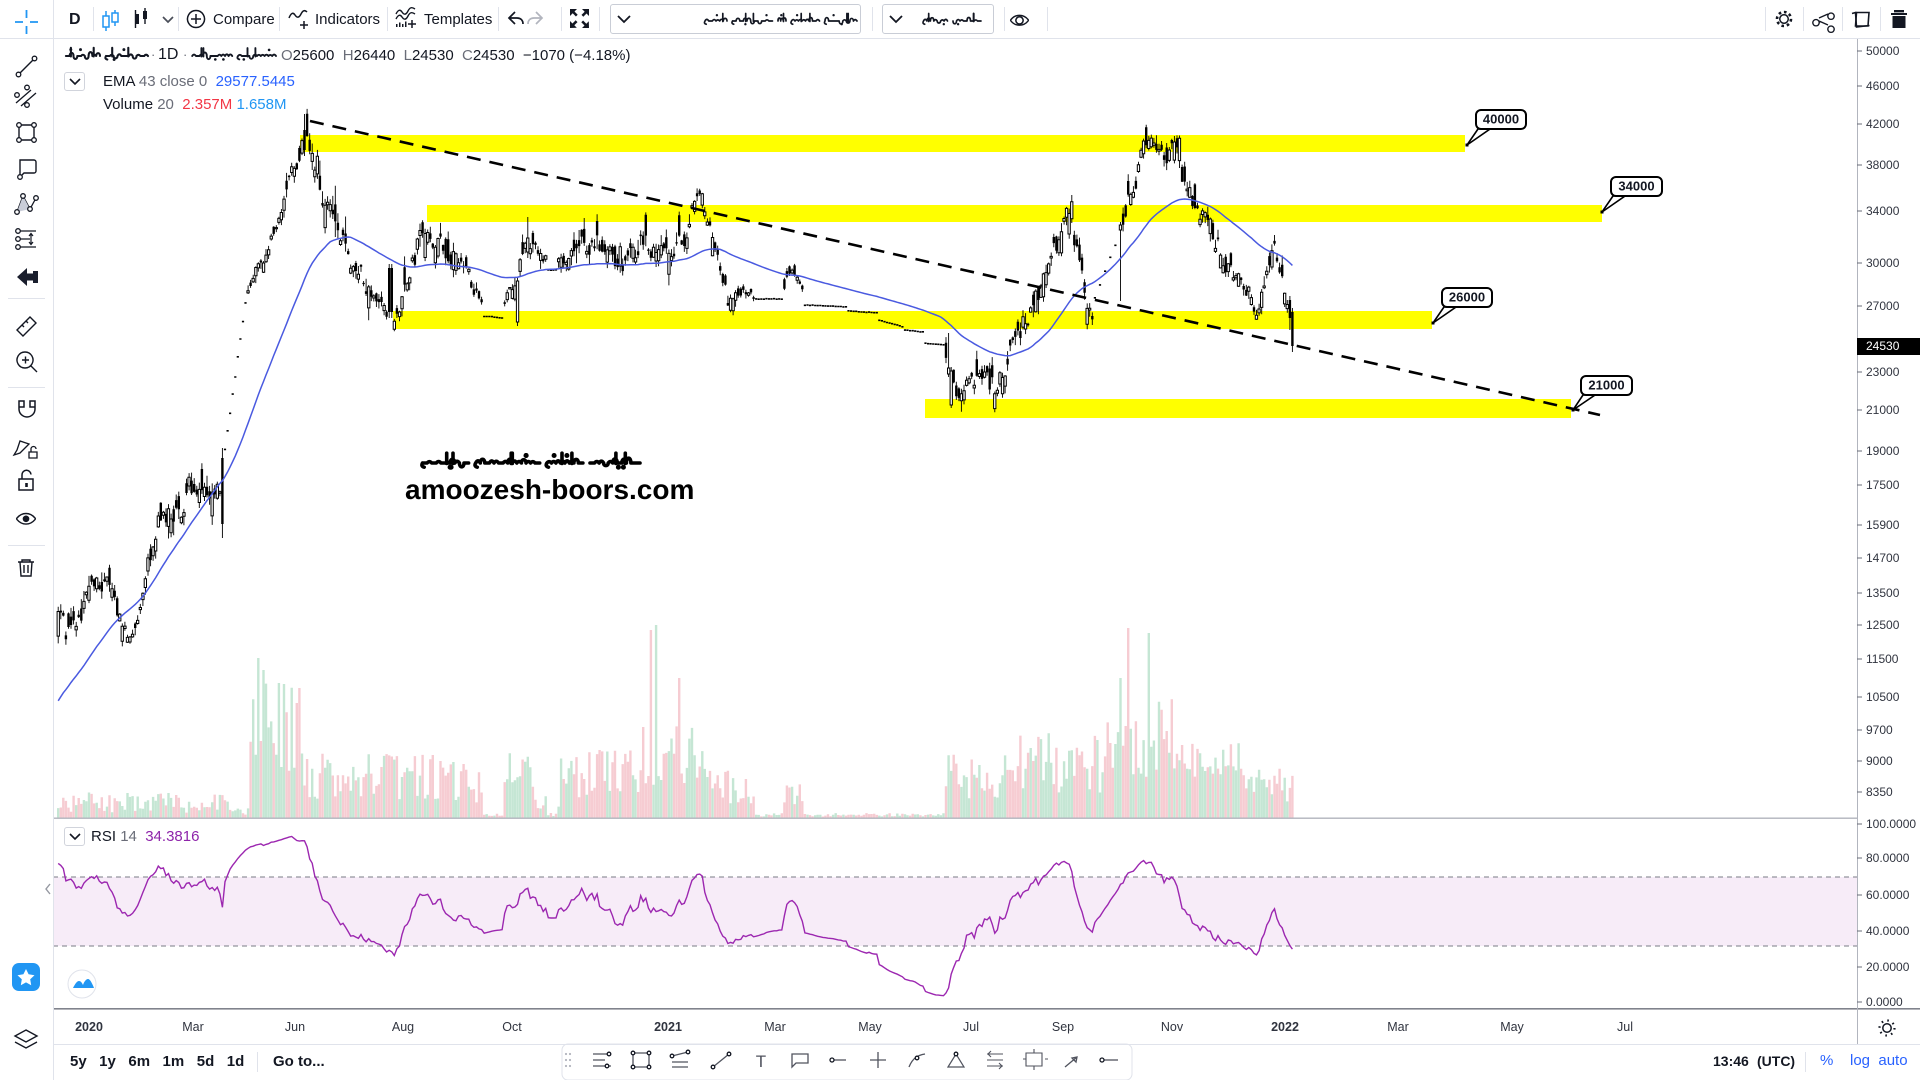 The image size is (1920, 1080). What do you see at coordinates (761, 1061) in the screenshot?
I see `svg-text: T` at bounding box center [761, 1061].